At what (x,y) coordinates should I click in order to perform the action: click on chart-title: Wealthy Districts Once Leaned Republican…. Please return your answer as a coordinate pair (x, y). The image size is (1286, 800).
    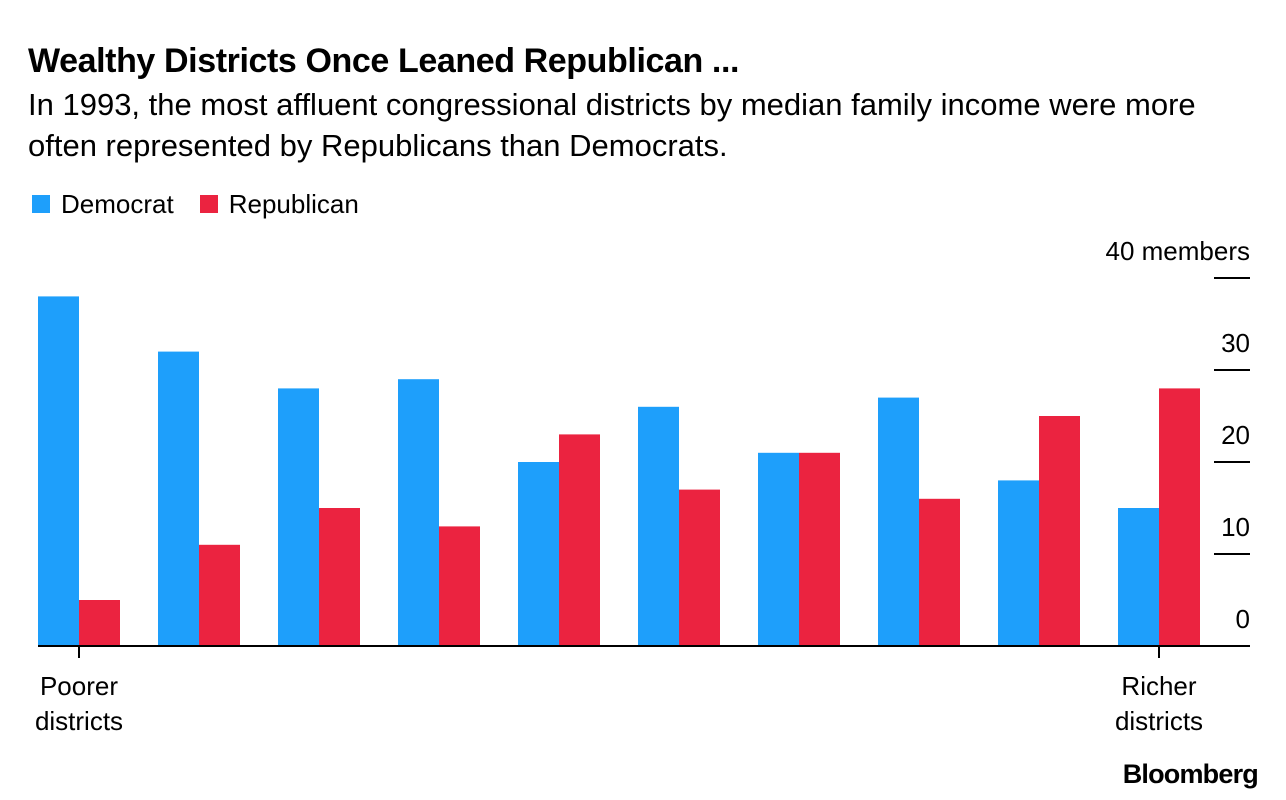
    Looking at the image, I should click on (384, 61).